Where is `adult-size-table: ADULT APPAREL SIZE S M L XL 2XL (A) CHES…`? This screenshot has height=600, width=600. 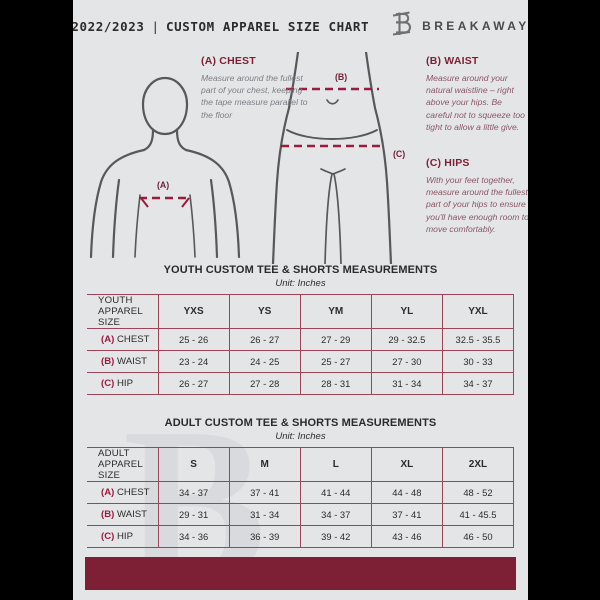
adult-size-table: ADULT APPAREL SIZE S M L XL 2XL (A) CHES… is located at coordinates (301, 497).